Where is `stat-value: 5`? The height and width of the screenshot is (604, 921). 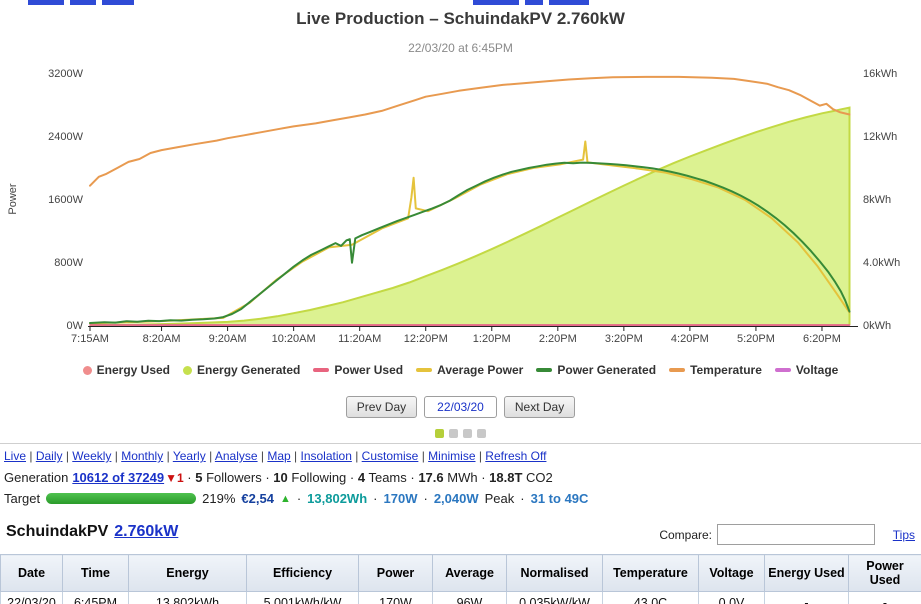
stat-value: 5 is located at coordinates (199, 477).